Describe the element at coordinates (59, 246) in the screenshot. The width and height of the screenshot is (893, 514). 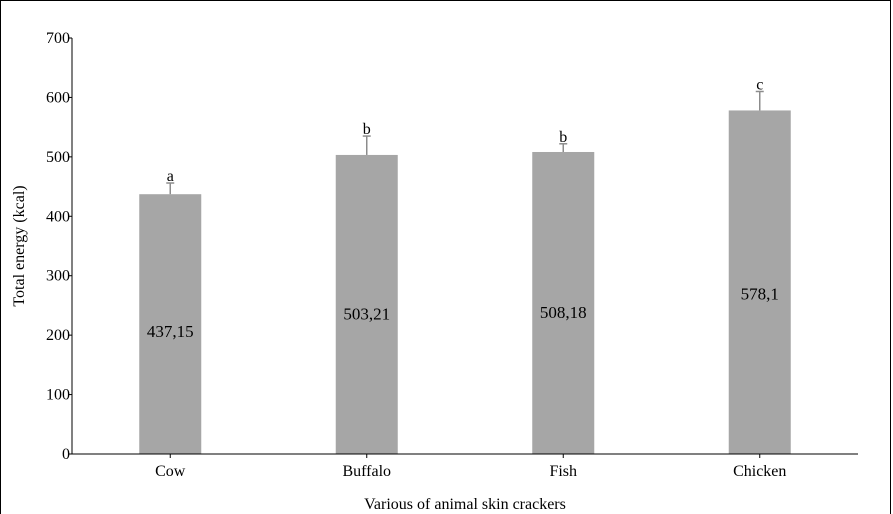
I see `y-axis-ticks: 0 100 200 300 400 500 600 700` at that location.